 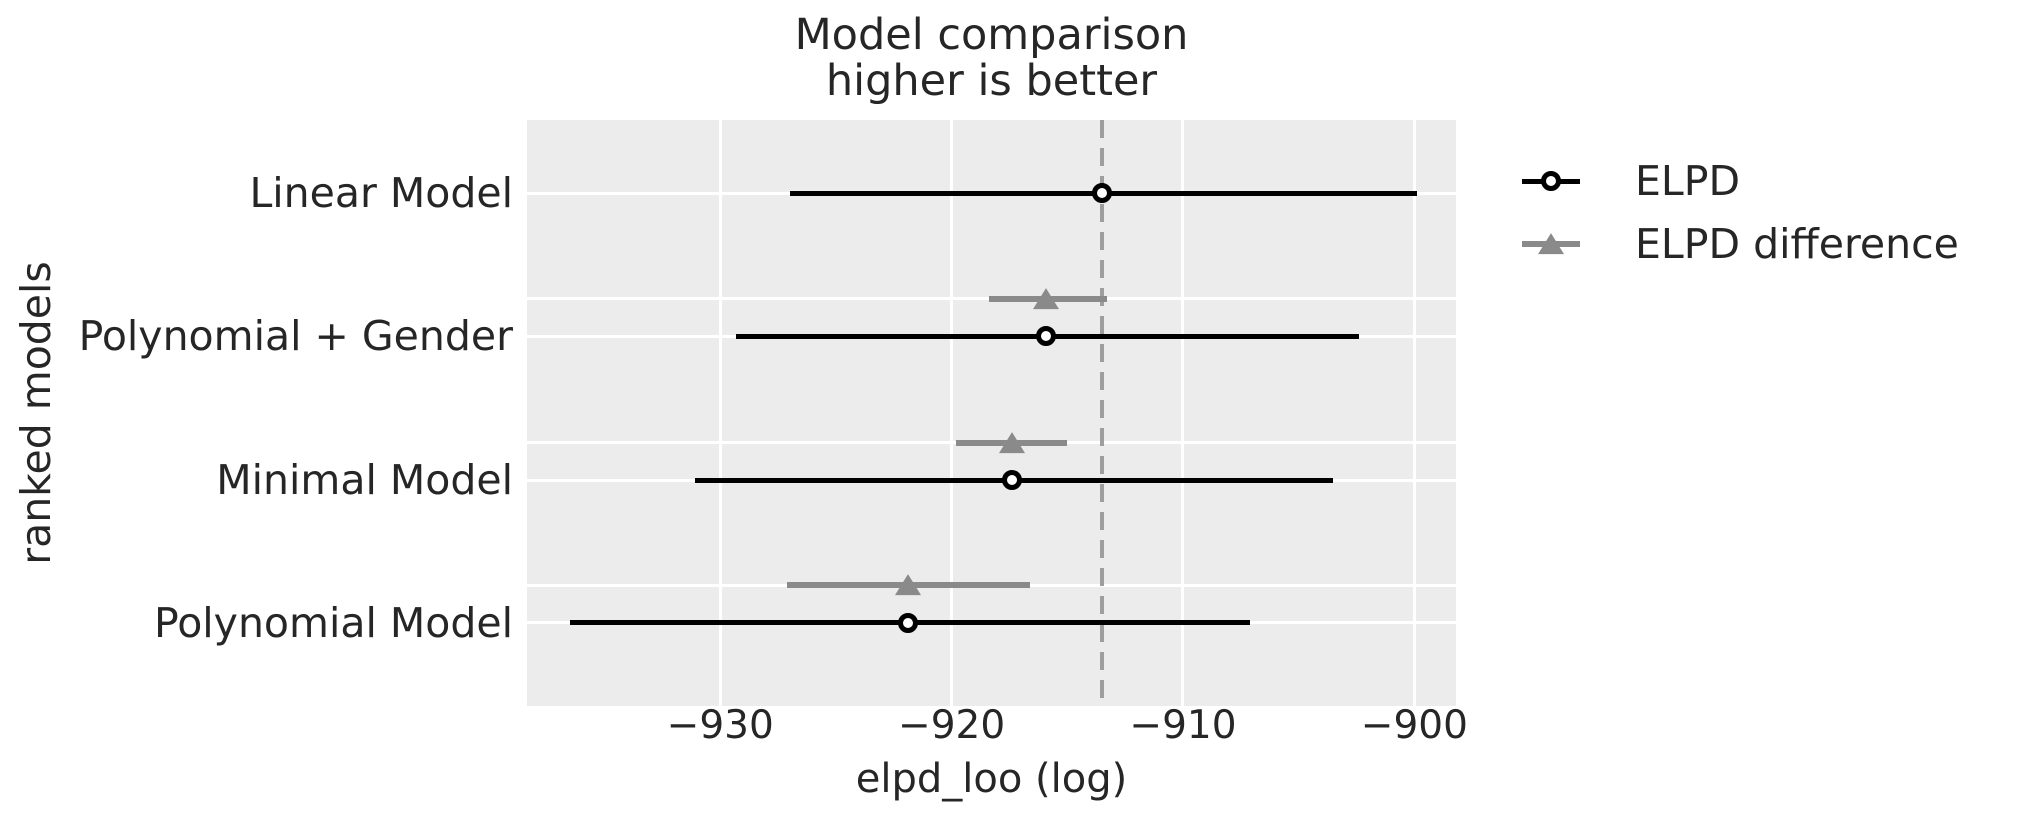 I want to click on chart-title: Model comparison higher is better, so click(x=991, y=58).